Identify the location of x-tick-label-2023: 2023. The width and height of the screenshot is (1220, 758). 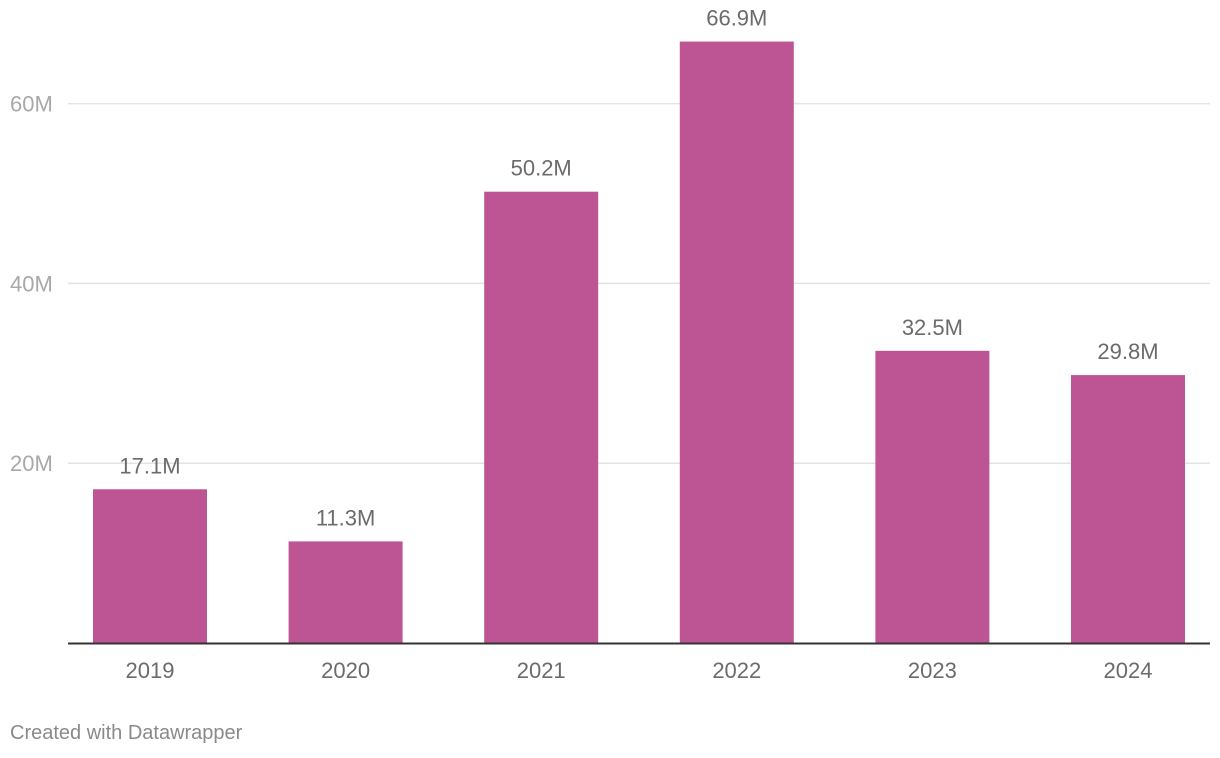
(932, 670).